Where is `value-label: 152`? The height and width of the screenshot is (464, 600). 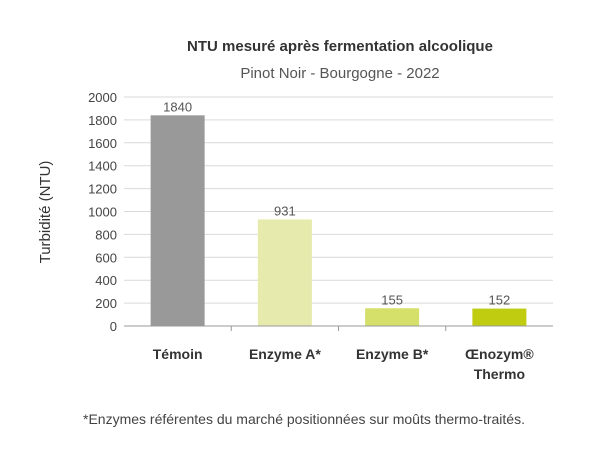
value-label: 152 is located at coordinates (500, 300).